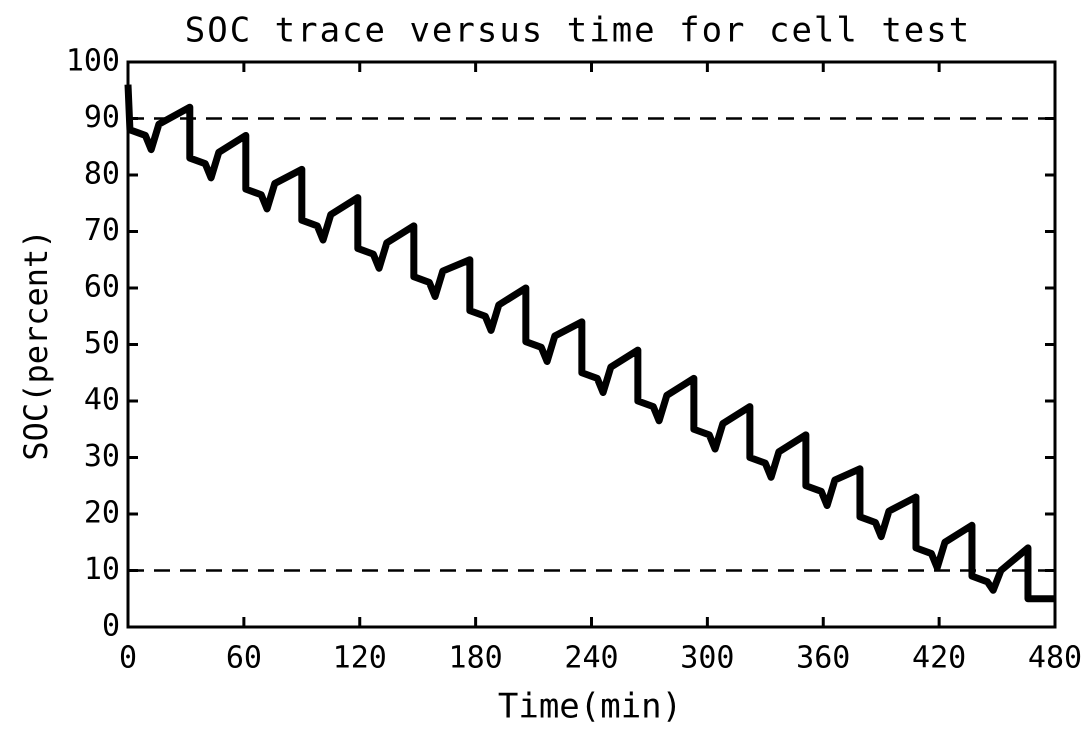  I want to click on chart-title: SOC trace versus time for cell test, so click(578, 31).